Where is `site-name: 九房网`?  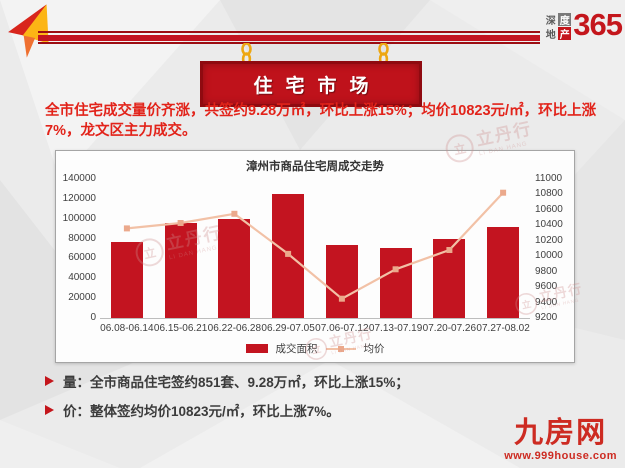
site-name: 九房网 is located at coordinates (561, 433).